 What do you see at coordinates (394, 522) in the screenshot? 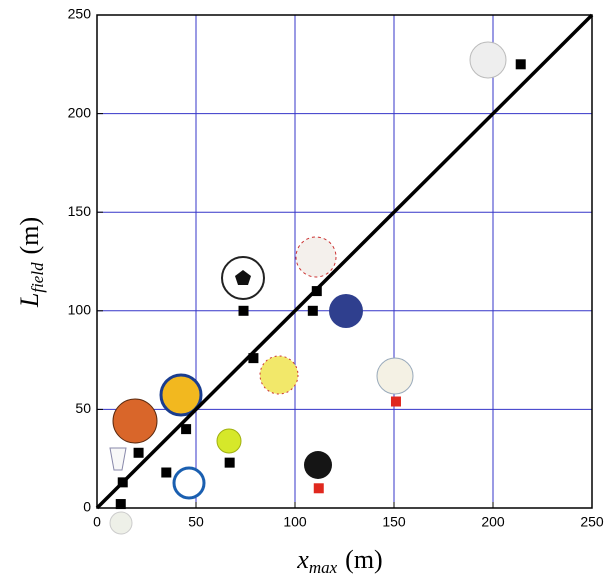
I see `x-tick-label: 150` at bounding box center [394, 522].